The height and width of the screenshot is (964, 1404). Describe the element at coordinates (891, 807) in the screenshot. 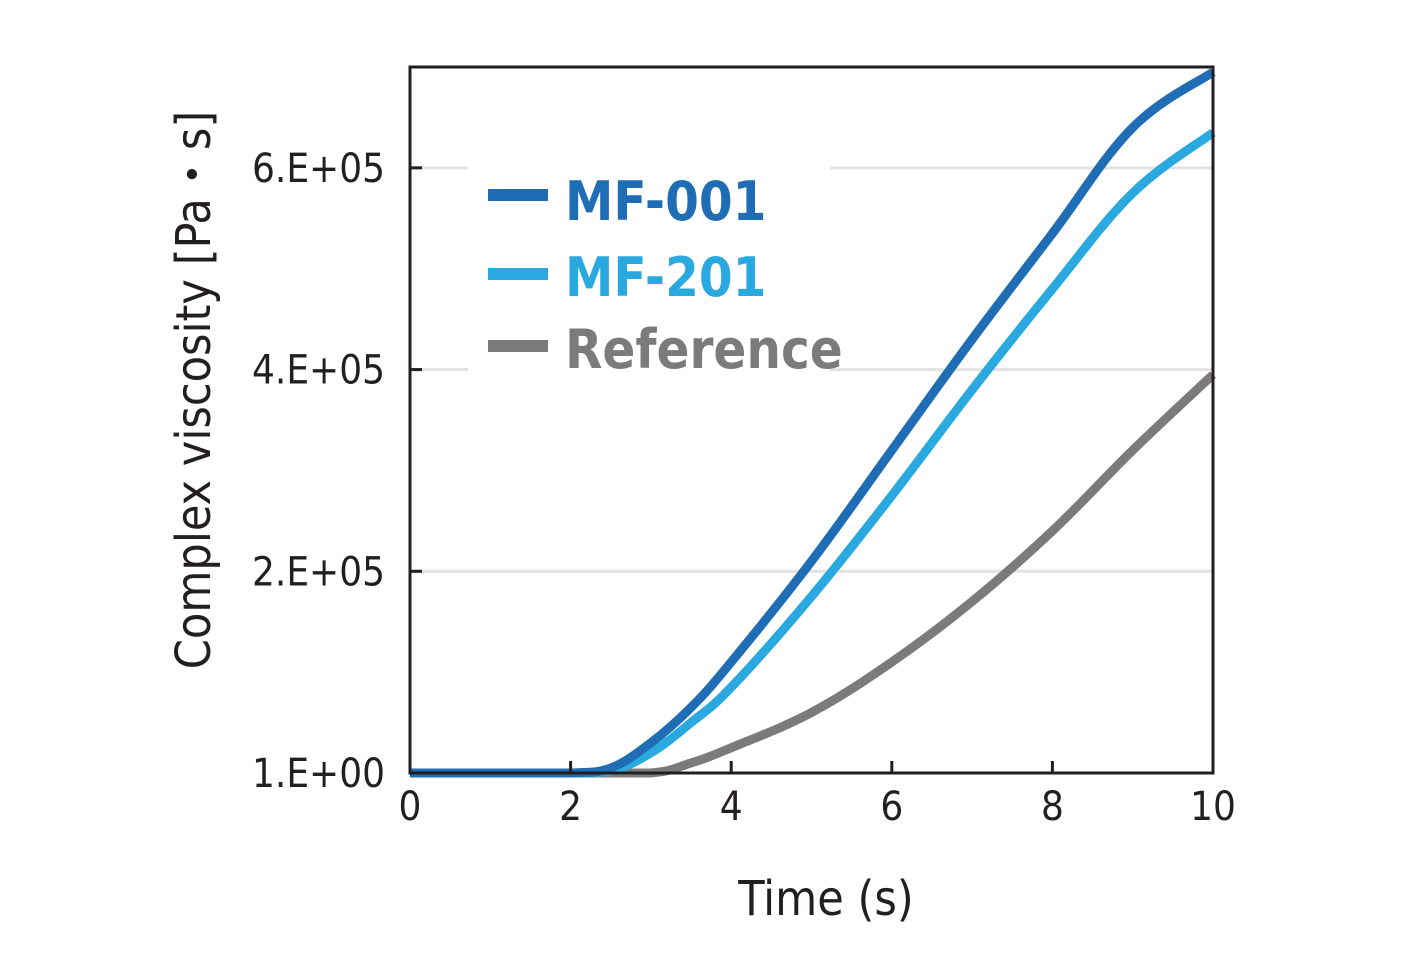

I see `x-tick-label: 6` at that location.